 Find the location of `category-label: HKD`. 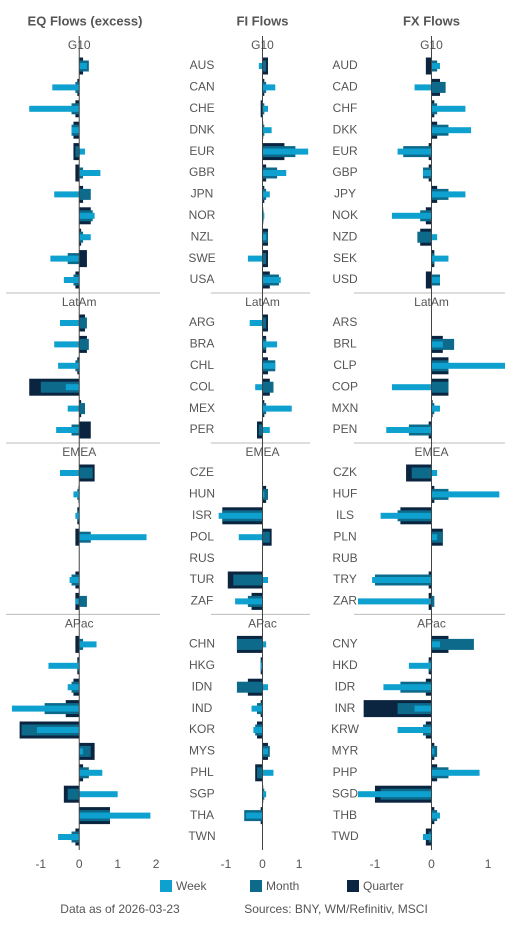

category-label: HKD is located at coordinates (345, 665).